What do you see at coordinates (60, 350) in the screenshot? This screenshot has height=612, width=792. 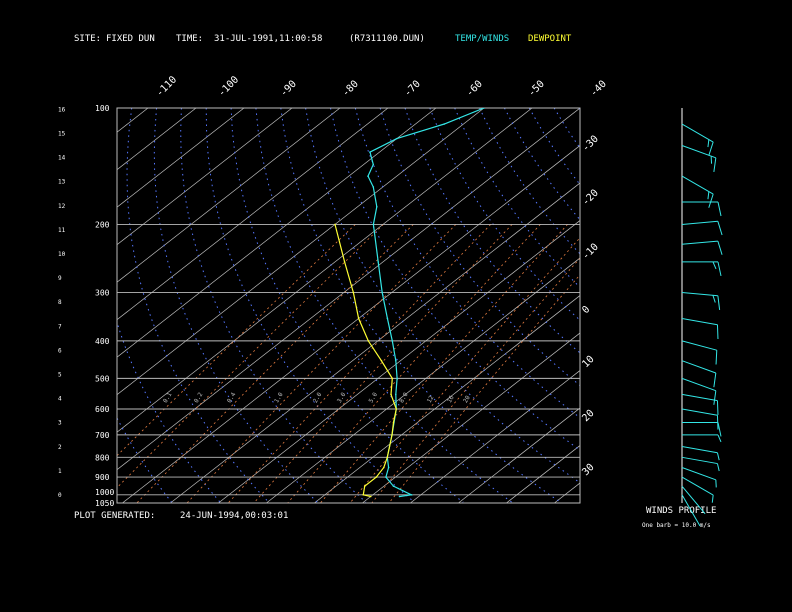 I see `height-km-label: 6` at bounding box center [60, 350].